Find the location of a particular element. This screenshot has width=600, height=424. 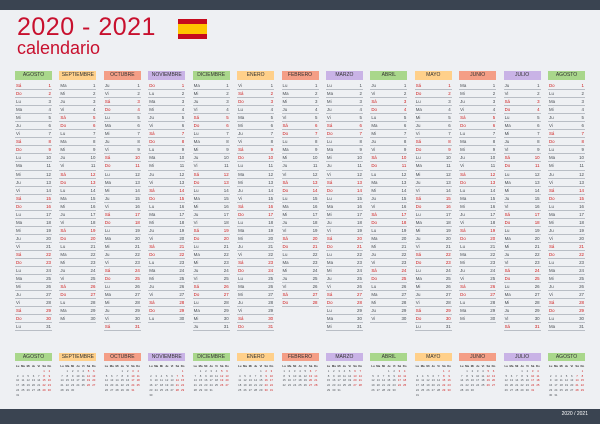

mini-day-number: 5 is located at coordinates (245, 375).